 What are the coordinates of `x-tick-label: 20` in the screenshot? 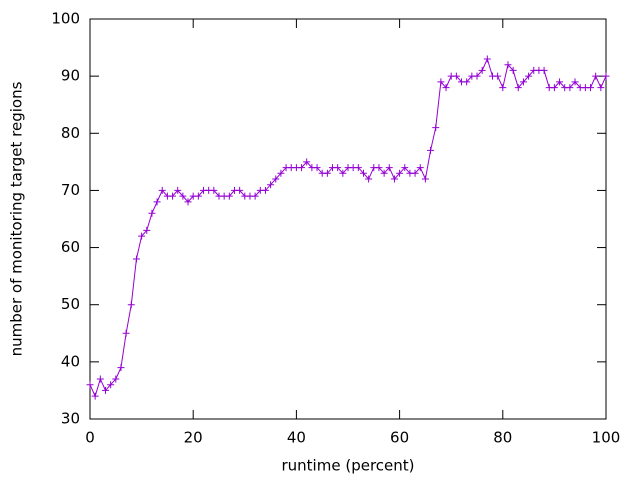 It's located at (193, 438).